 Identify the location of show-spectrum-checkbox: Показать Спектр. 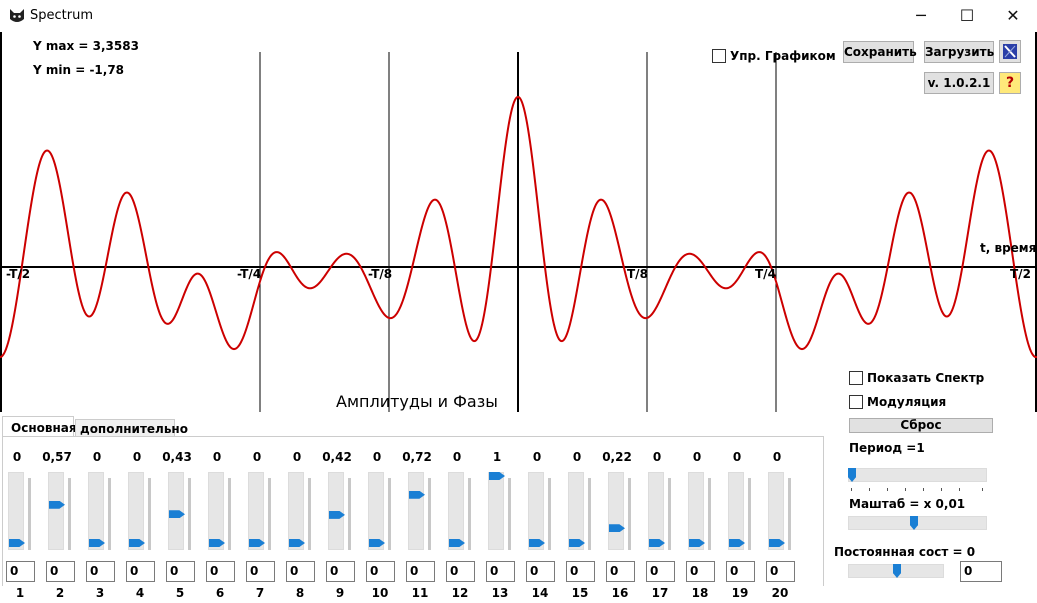
(916, 378).